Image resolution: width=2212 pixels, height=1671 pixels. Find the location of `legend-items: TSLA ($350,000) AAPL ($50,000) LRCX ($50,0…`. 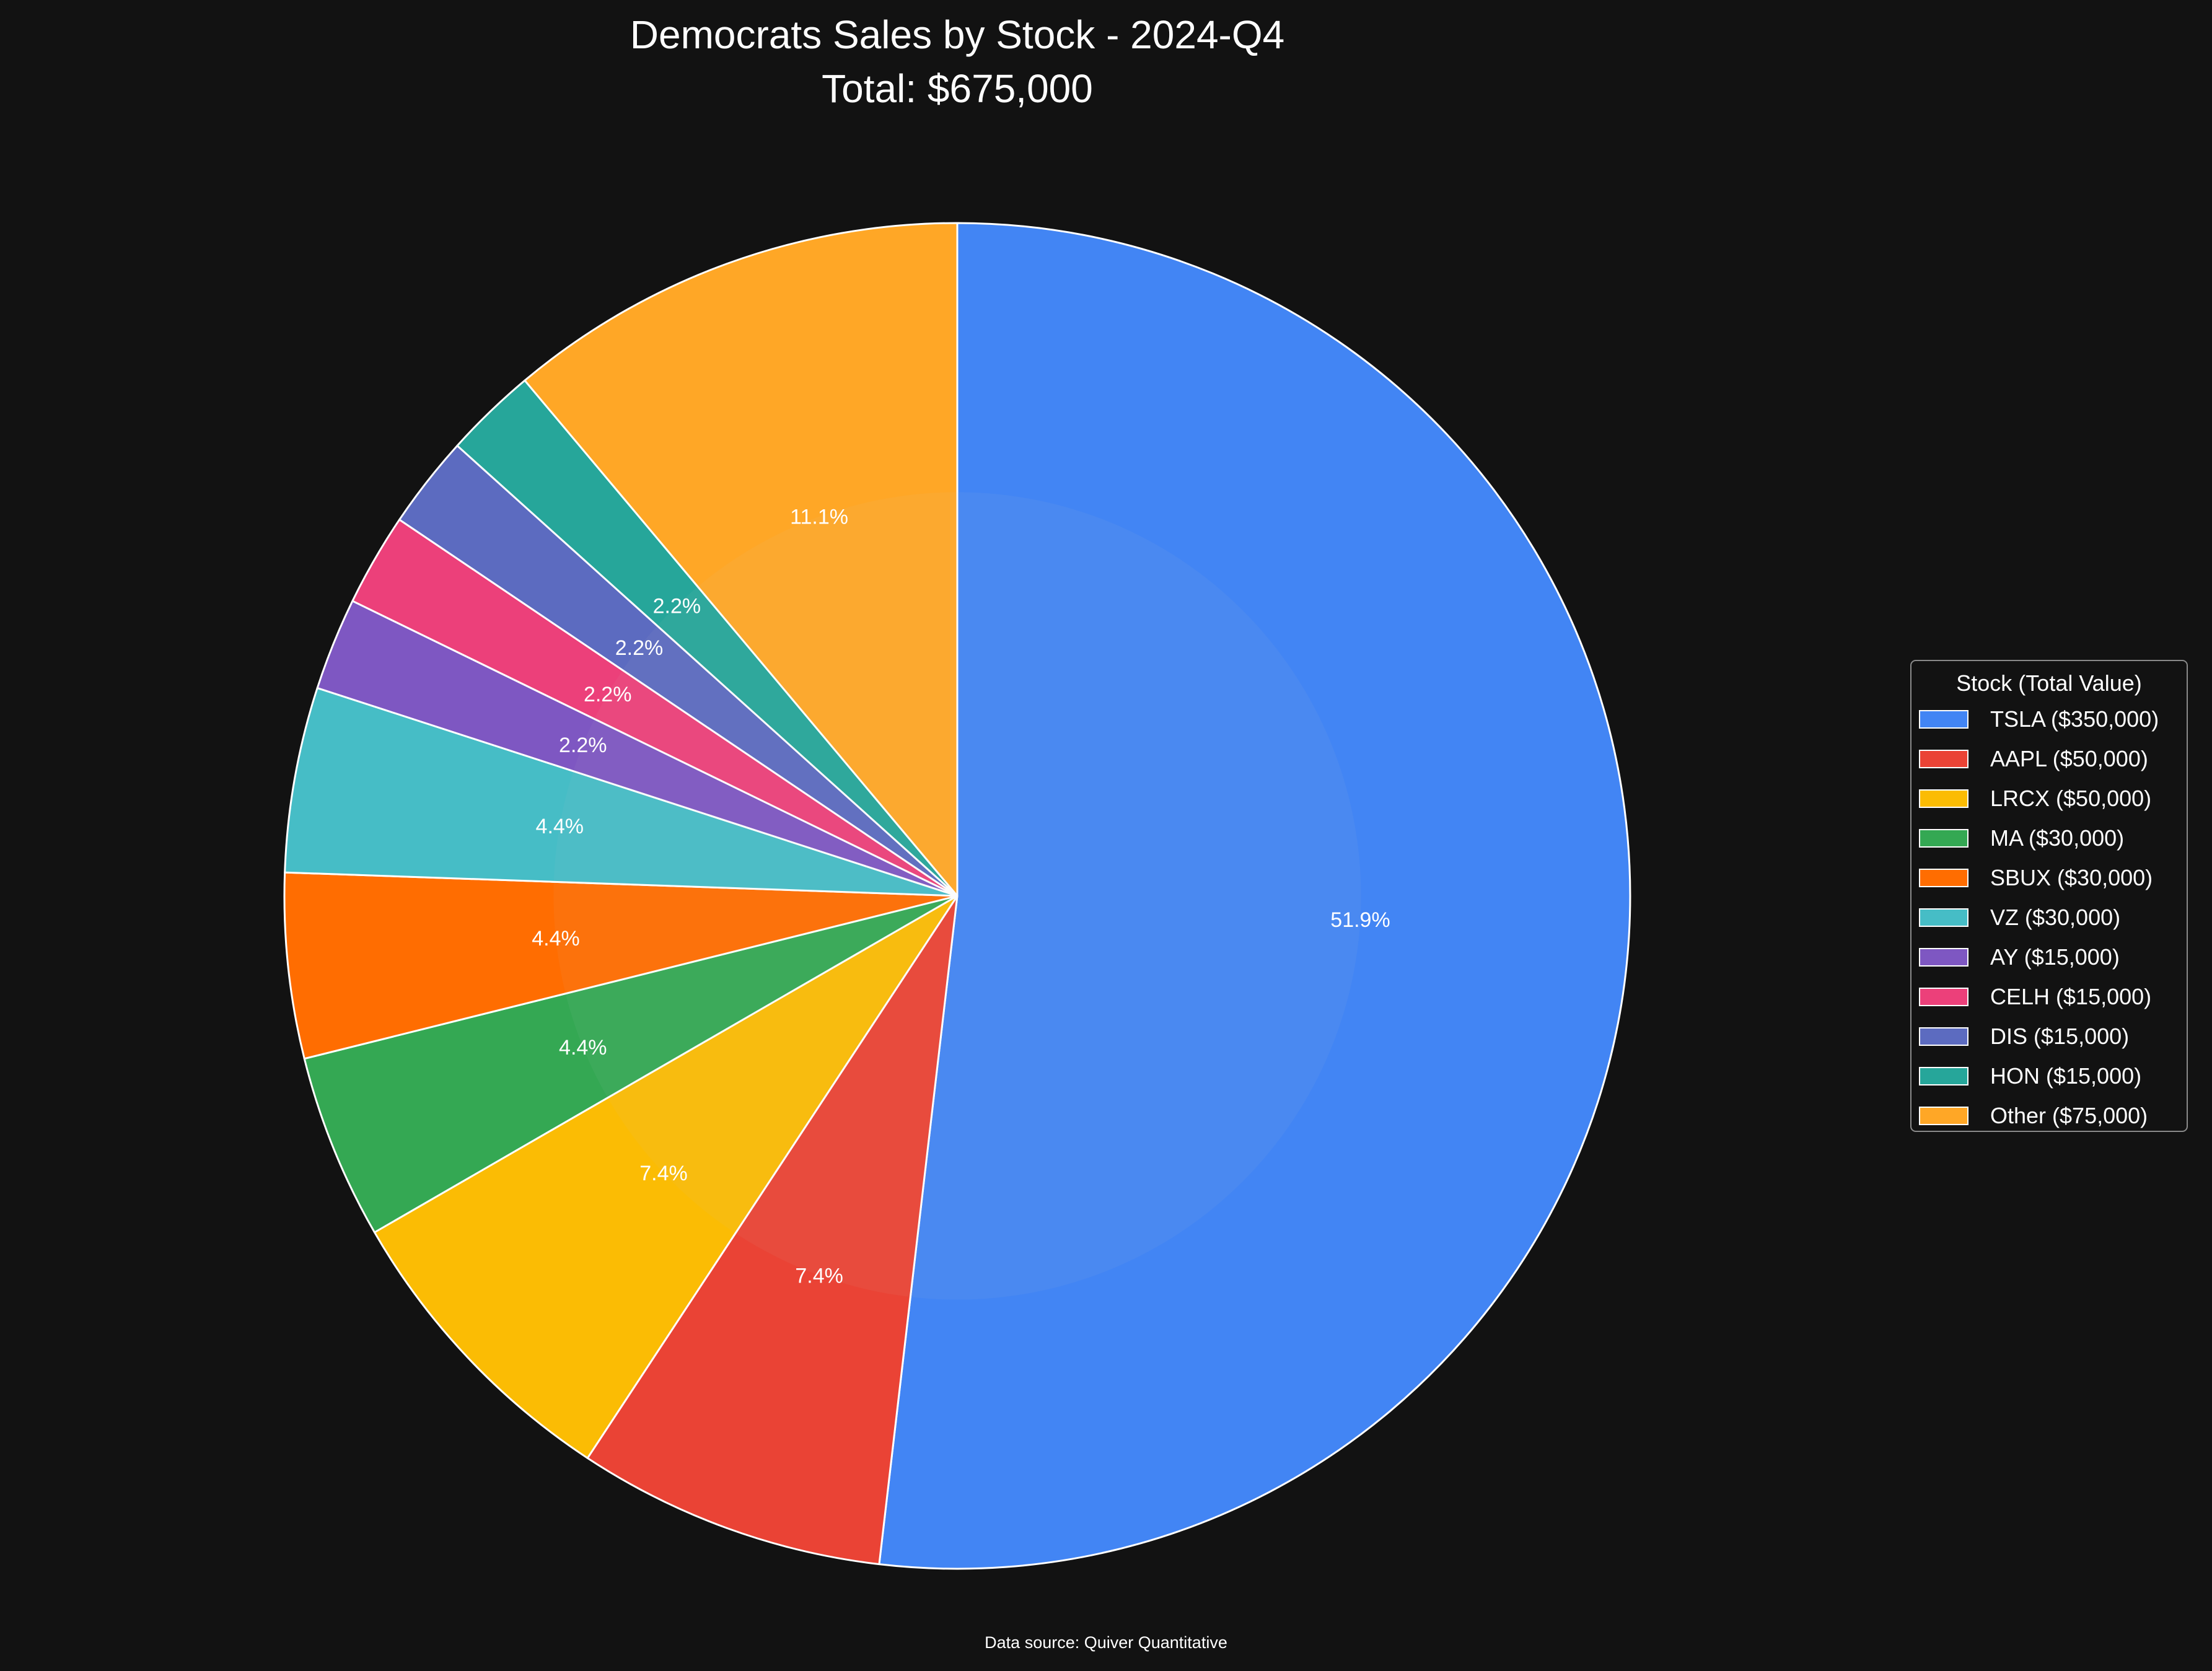

legend-items: TSLA ($350,000) AAPL ($50,000) LRCX ($50,0… is located at coordinates (2039, 917).